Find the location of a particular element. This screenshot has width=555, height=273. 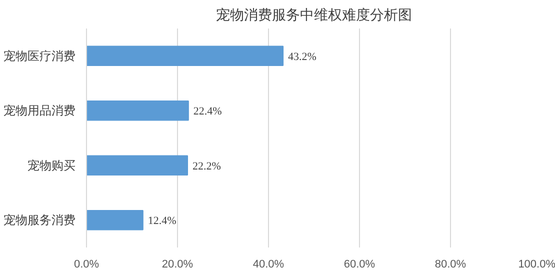

data-label: 22.4% is located at coordinates (207, 112).